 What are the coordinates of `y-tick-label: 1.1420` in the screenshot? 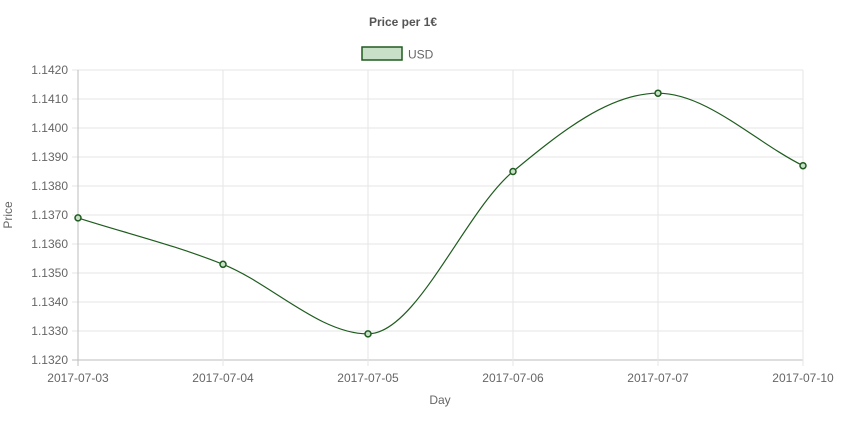 It's located at (49, 70).